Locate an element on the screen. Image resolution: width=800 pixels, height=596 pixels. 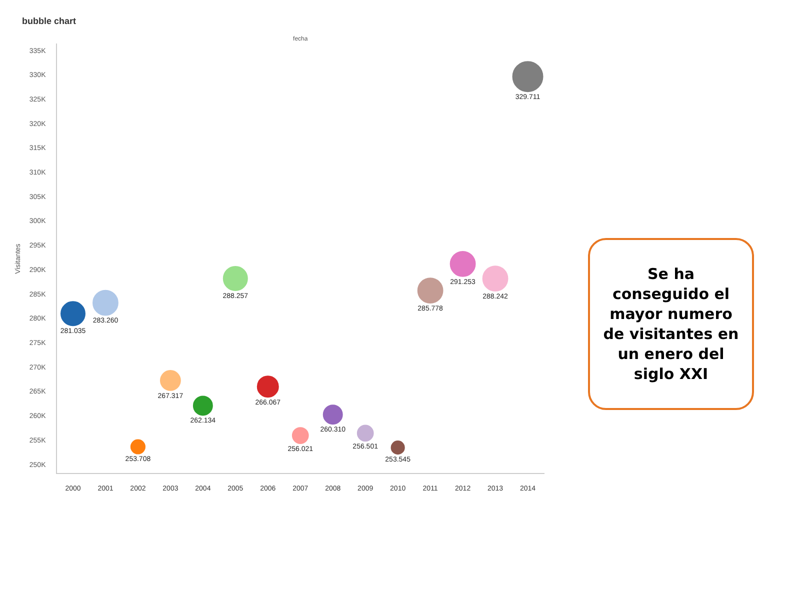
text: Se ha conseguido el mayor numero de visitantes en un enero del siglo XXI is located at coordinates (671, 324).